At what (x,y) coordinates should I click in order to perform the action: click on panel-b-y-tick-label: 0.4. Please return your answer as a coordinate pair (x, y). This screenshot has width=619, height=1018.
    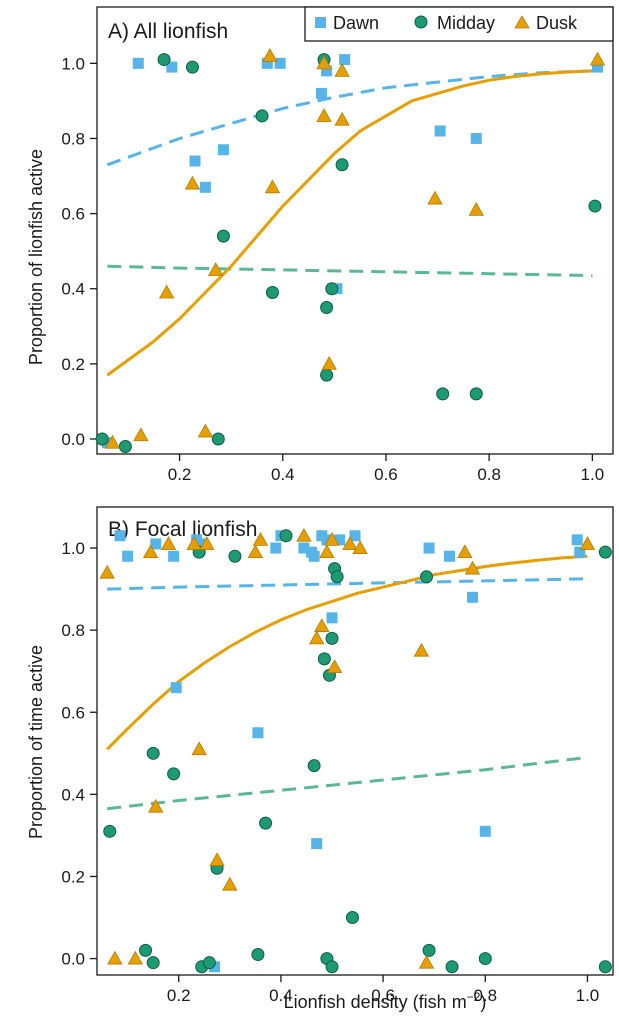
    Looking at the image, I should click on (73, 794).